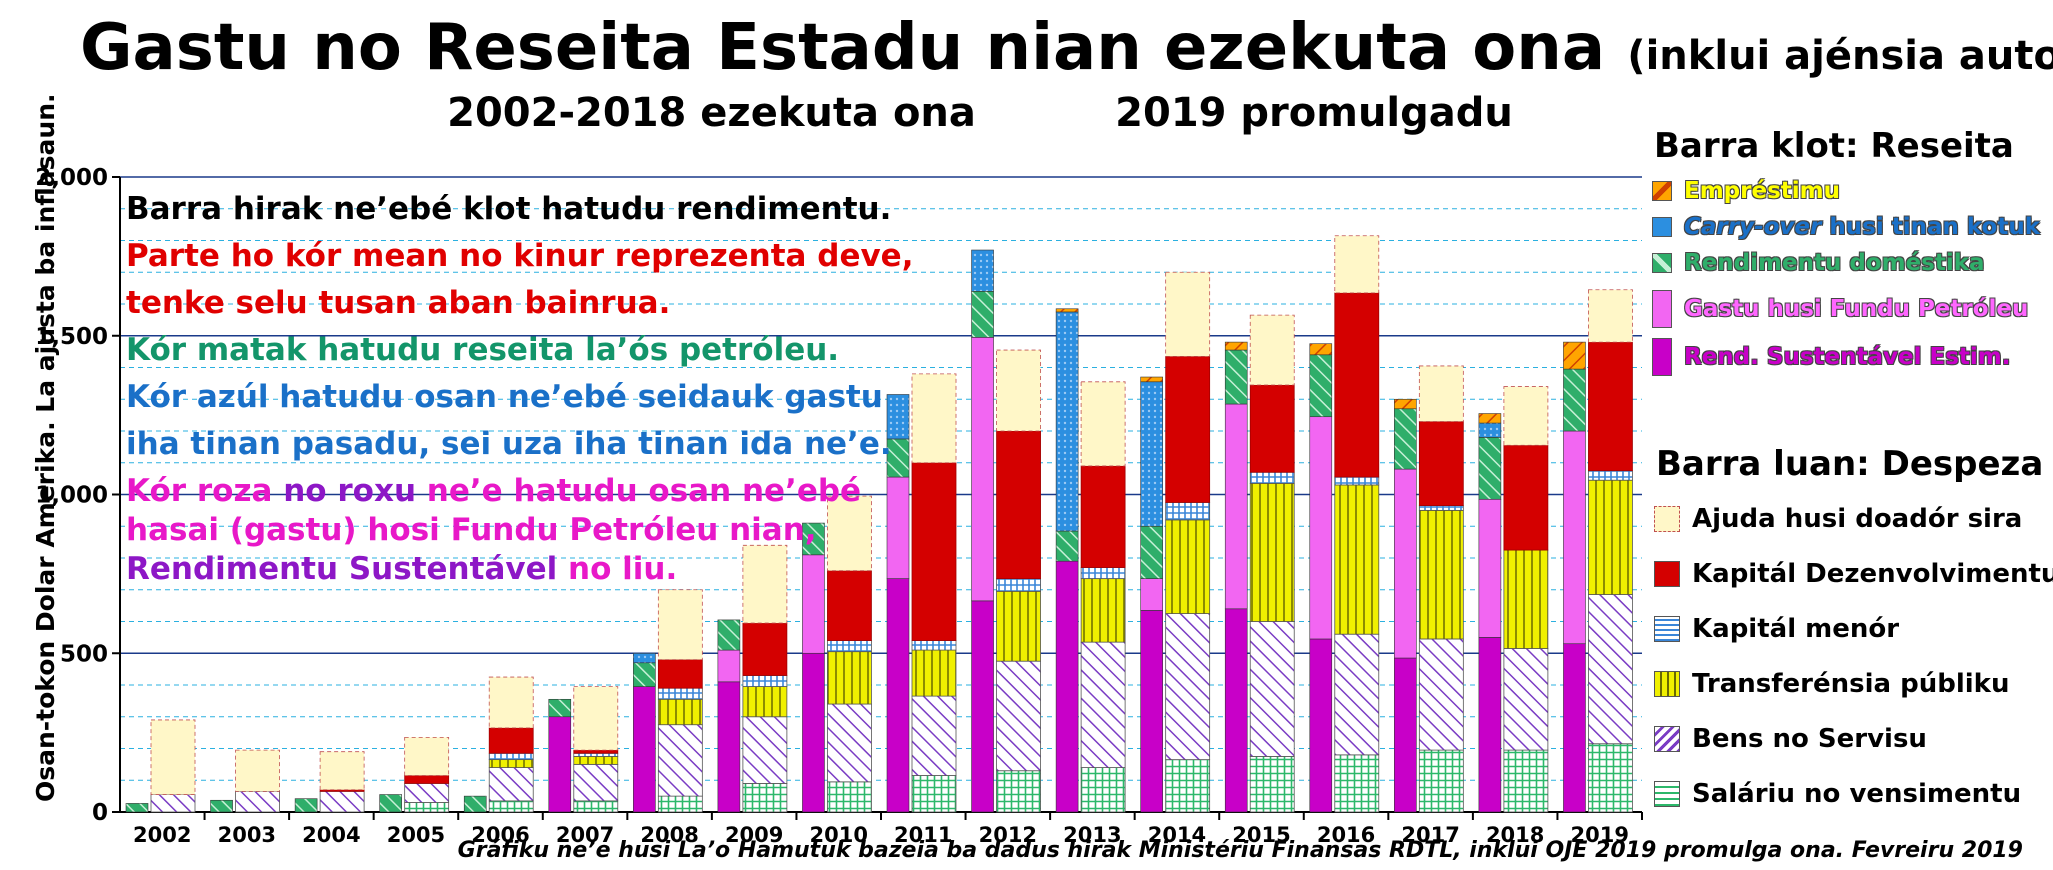  What do you see at coordinates (483, 350) in the screenshot?
I see `note-segment: Kór matak hatudu reseita la’ós petróleu.` at bounding box center [483, 350].